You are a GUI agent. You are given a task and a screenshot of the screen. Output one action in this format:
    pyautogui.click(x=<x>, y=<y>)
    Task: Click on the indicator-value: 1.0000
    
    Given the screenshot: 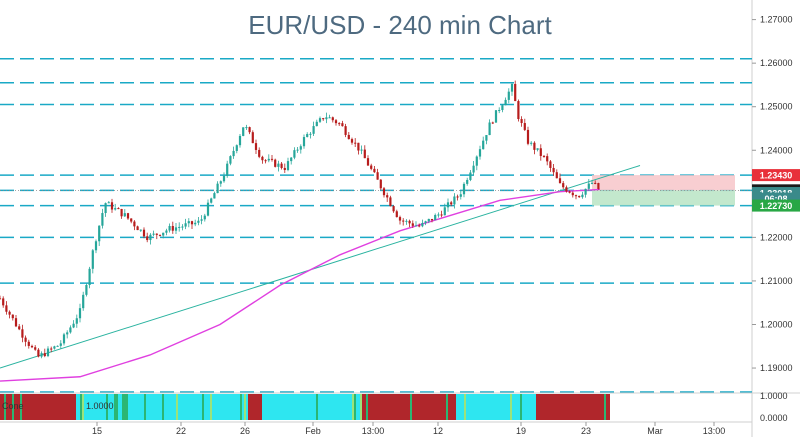 What is the action you would take?
    pyautogui.click(x=100, y=406)
    